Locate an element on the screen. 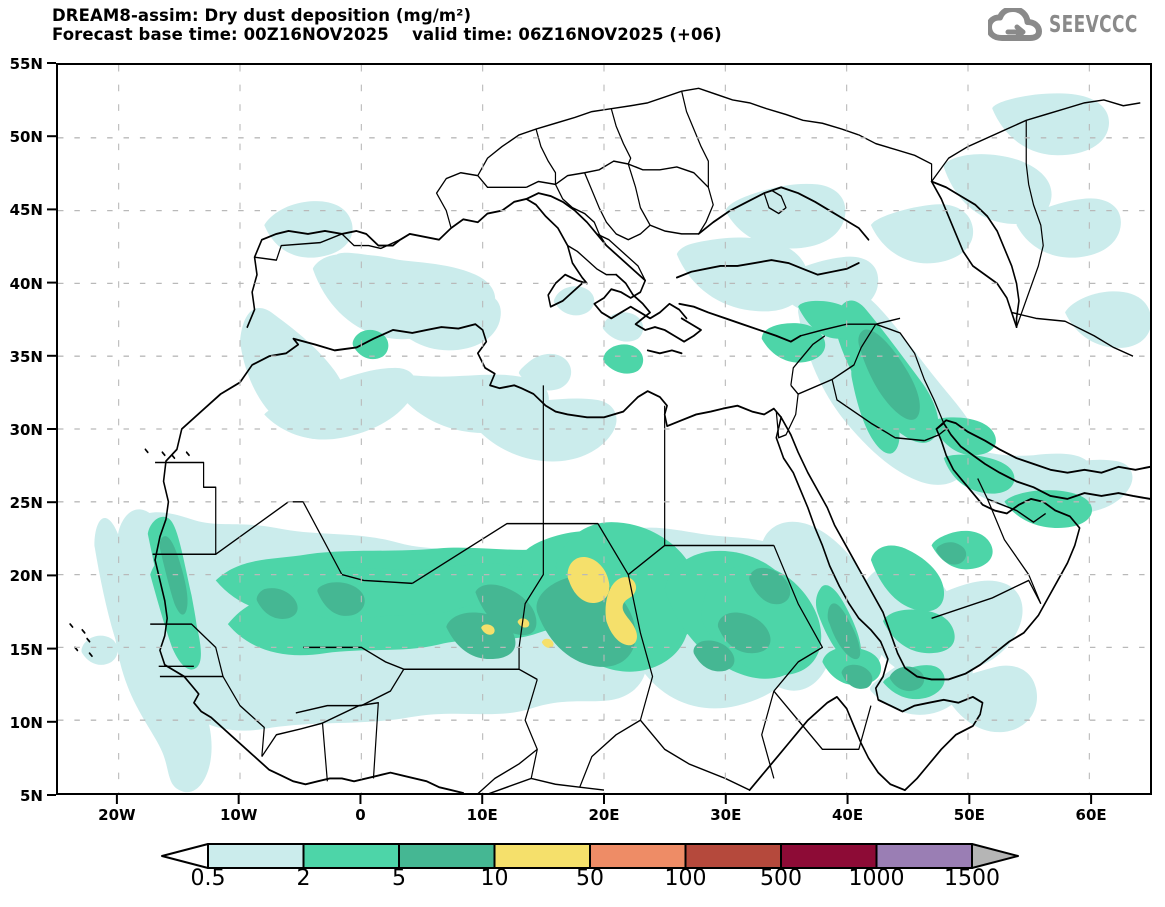 Image resolution: width=1165 pixels, height=907 pixels. x-axis-tick-label: 20E is located at coordinates (604, 815).